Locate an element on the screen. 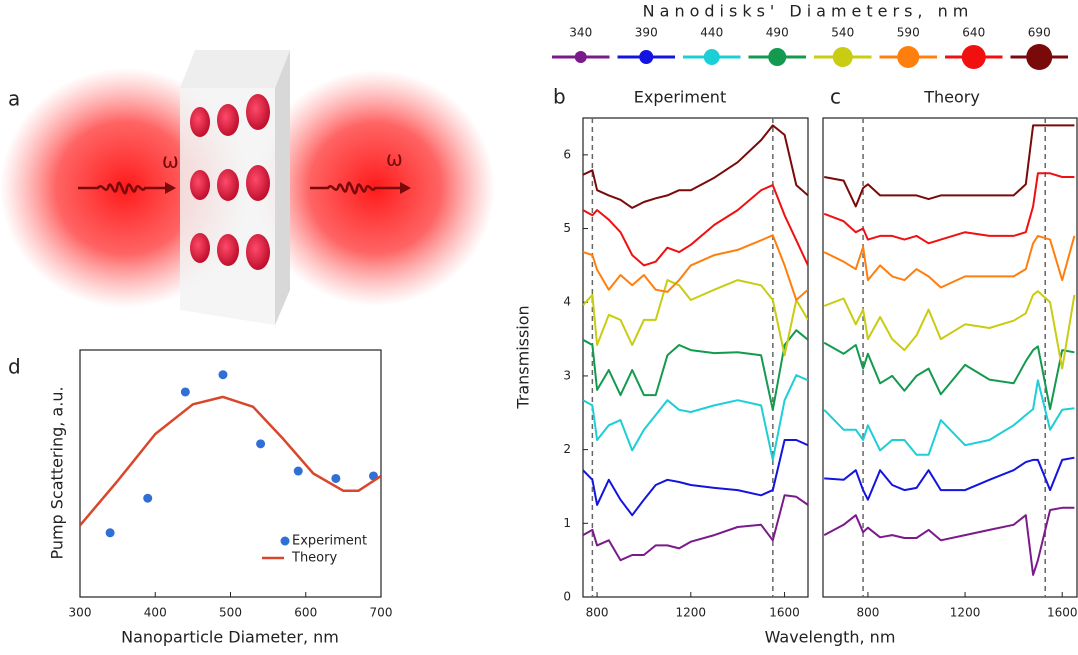  y-tick-label: 3 is located at coordinates (567, 375).